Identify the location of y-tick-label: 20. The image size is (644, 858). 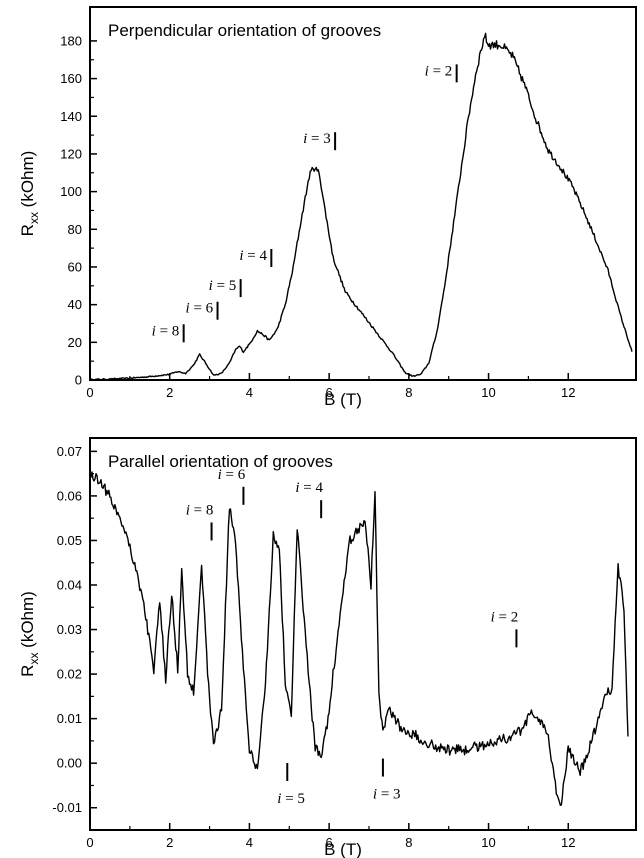
(75, 342).